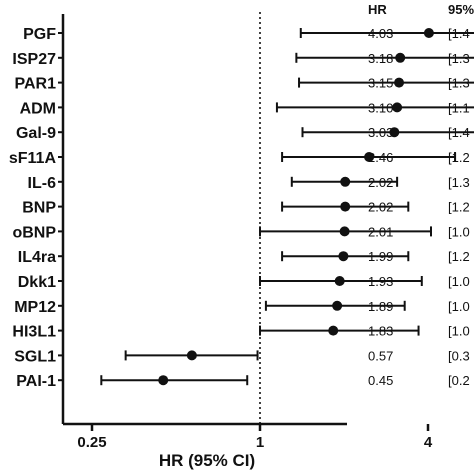 The image size is (474, 474). What do you see at coordinates (380, 231) in the screenshot?
I see `hr-value: 2.01` at bounding box center [380, 231].